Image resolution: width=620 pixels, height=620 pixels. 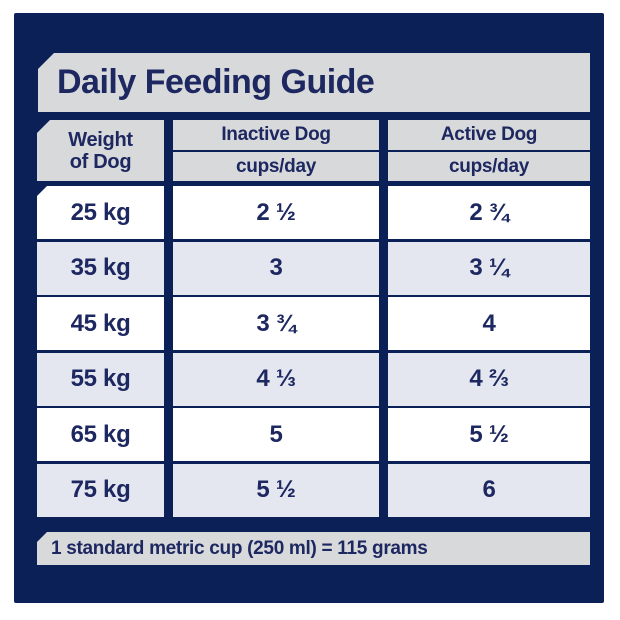 I want to click on weight-cell: 55 kg, so click(x=100, y=379).